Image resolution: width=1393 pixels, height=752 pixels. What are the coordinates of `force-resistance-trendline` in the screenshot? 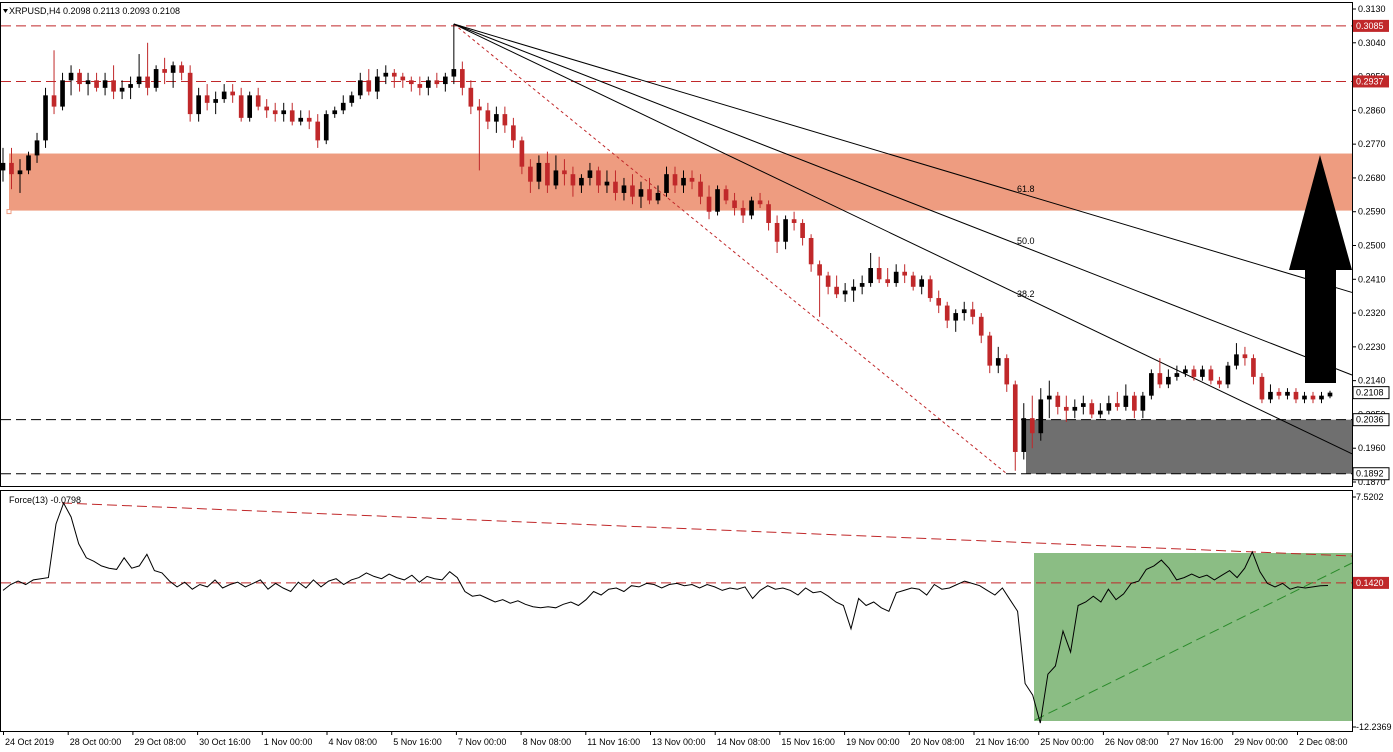 It's located at (707, 529).